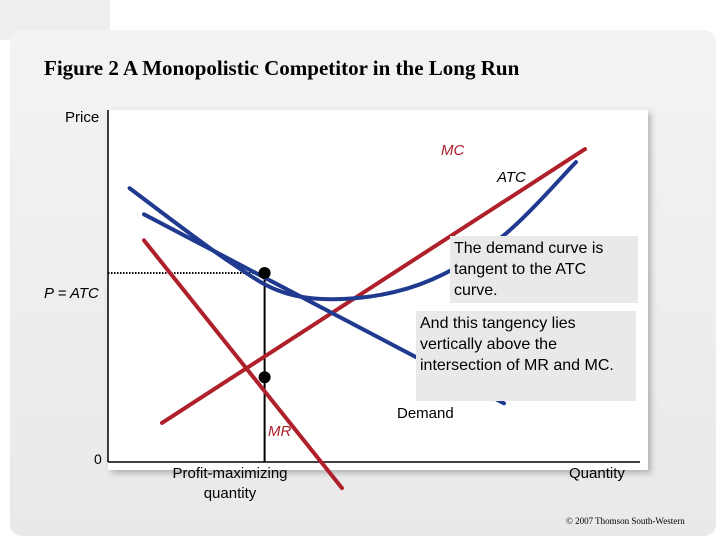 Image resolution: width=720 pixels, height=540 pixels. Describe the element at coordinates (597, 473) in the screenshot. I see `x-axis-label: Quantity` at that location.